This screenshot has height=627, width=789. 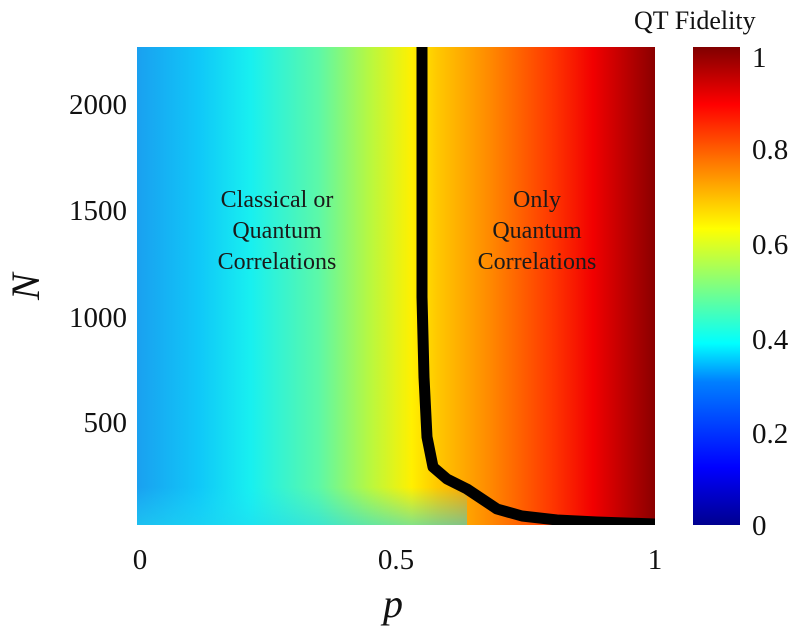 I want to click on colorbar-tick-1: 1, so click(x=759, y=58).